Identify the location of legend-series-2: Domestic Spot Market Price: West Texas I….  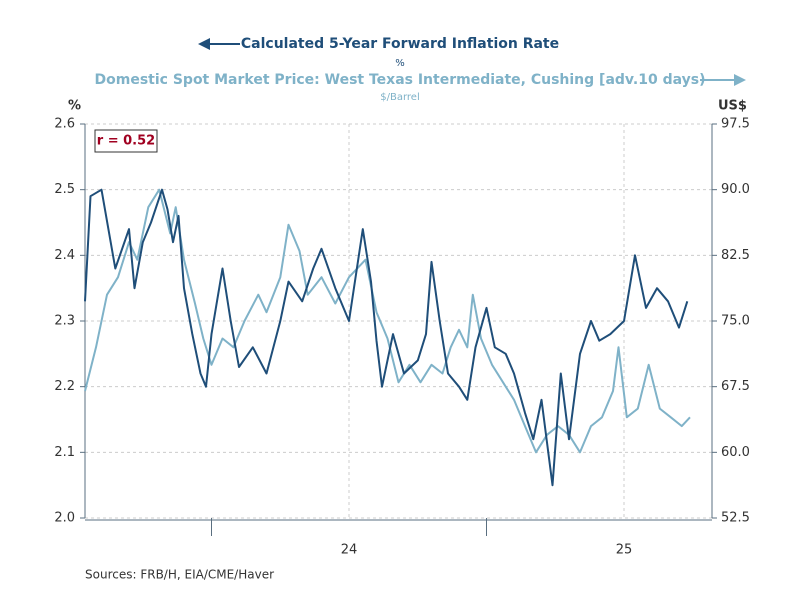
(400, 80).